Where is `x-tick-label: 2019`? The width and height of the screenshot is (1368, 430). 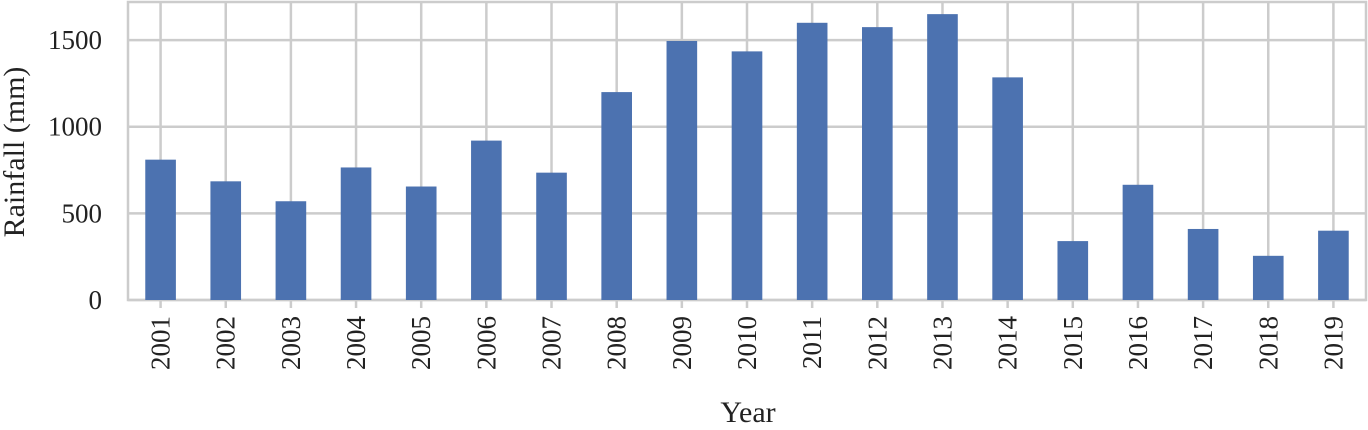 x-tick-label: 2019 is located at coordinates (1333, 343).